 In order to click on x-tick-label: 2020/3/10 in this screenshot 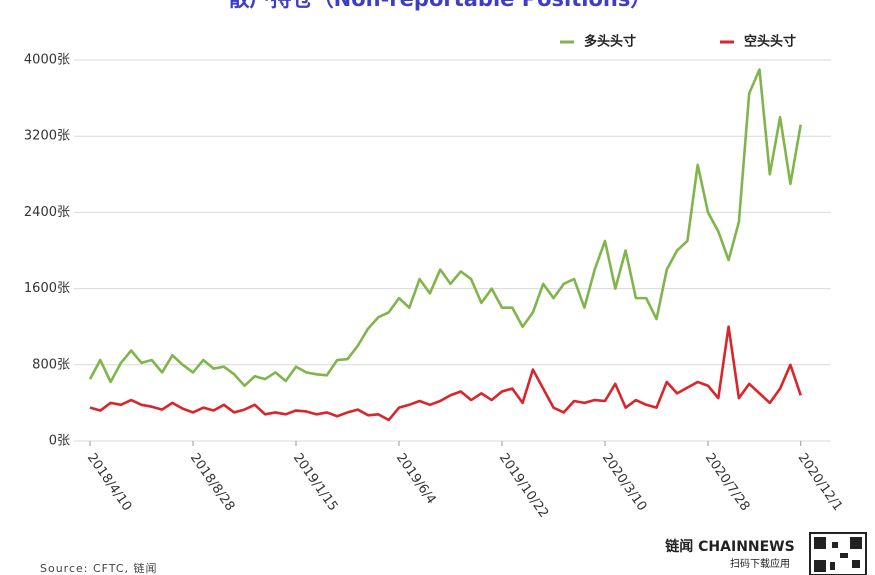, I will do `click(624, 482)`.